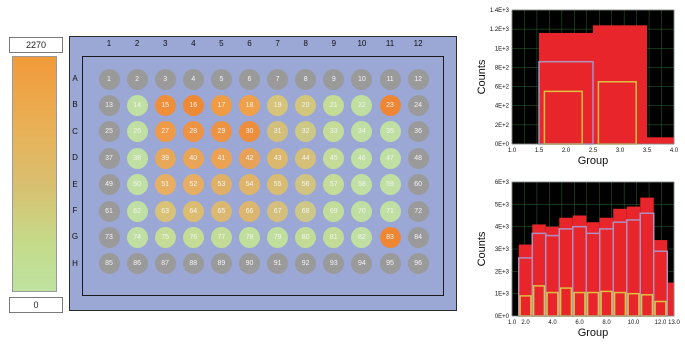  What do you see at coordinates (221, 158) in the screenshot?
I see `plate-well: 41` at bounding box center [221, 158].